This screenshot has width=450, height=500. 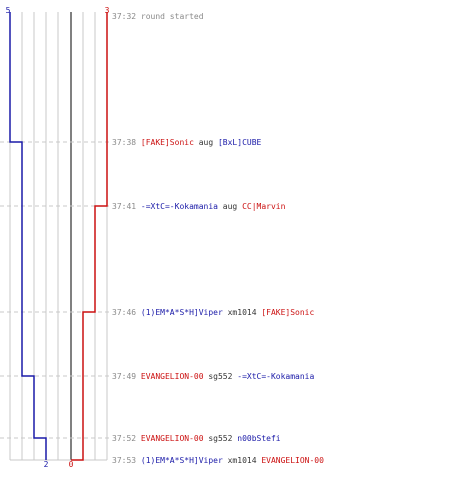 I want to click on event-line: 37:41 -=XtC=-Kokamania aug CC|Marvin, so click(x=199, y=206).